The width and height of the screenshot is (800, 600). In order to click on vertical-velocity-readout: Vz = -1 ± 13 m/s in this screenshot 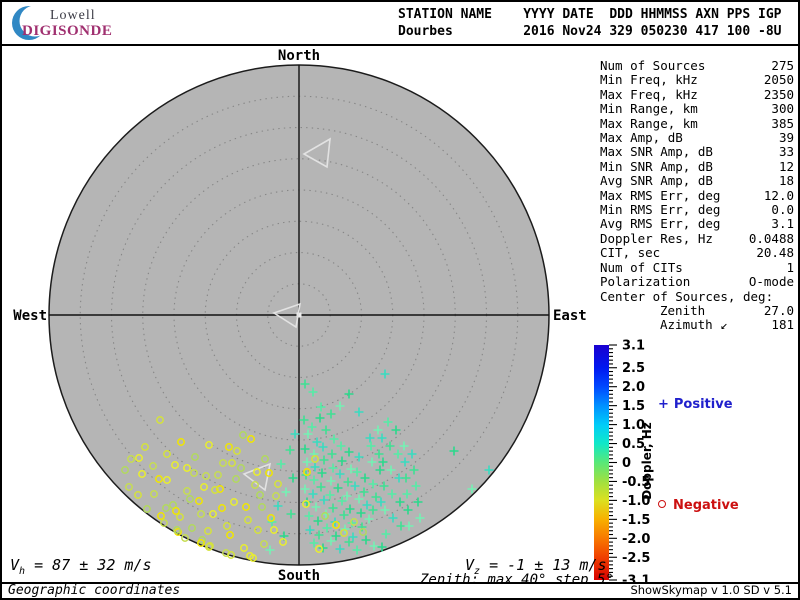, I will do `click(536, 566)`.